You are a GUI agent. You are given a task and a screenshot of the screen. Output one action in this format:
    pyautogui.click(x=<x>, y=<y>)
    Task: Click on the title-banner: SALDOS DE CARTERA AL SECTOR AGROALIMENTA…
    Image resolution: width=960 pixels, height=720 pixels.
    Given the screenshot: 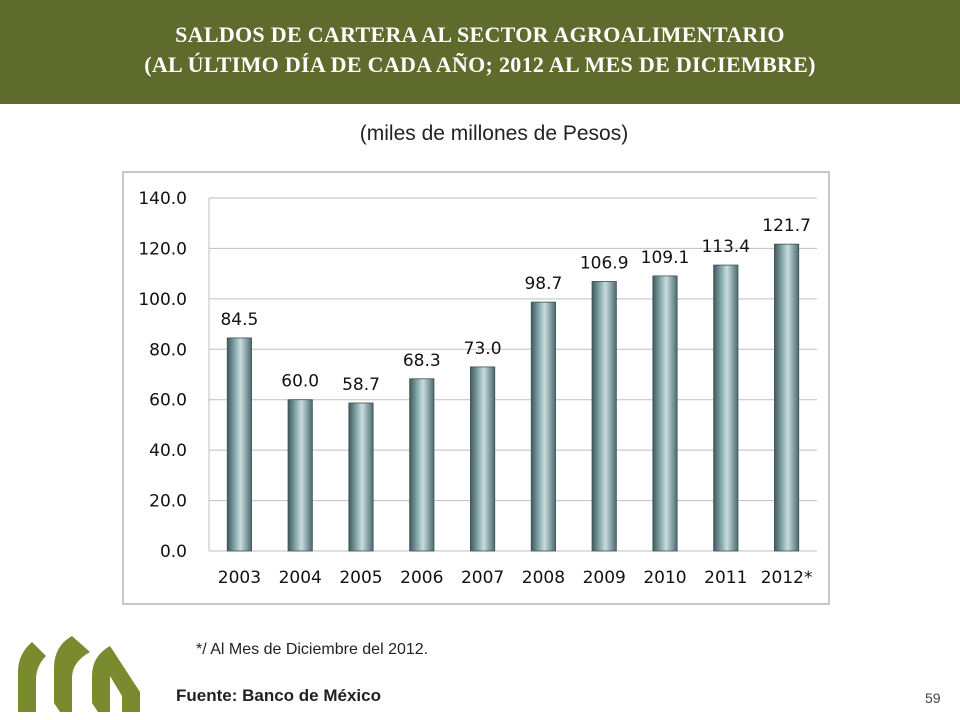 What is the action you would take?
    pyautogui.click(x=480, y=52)
    